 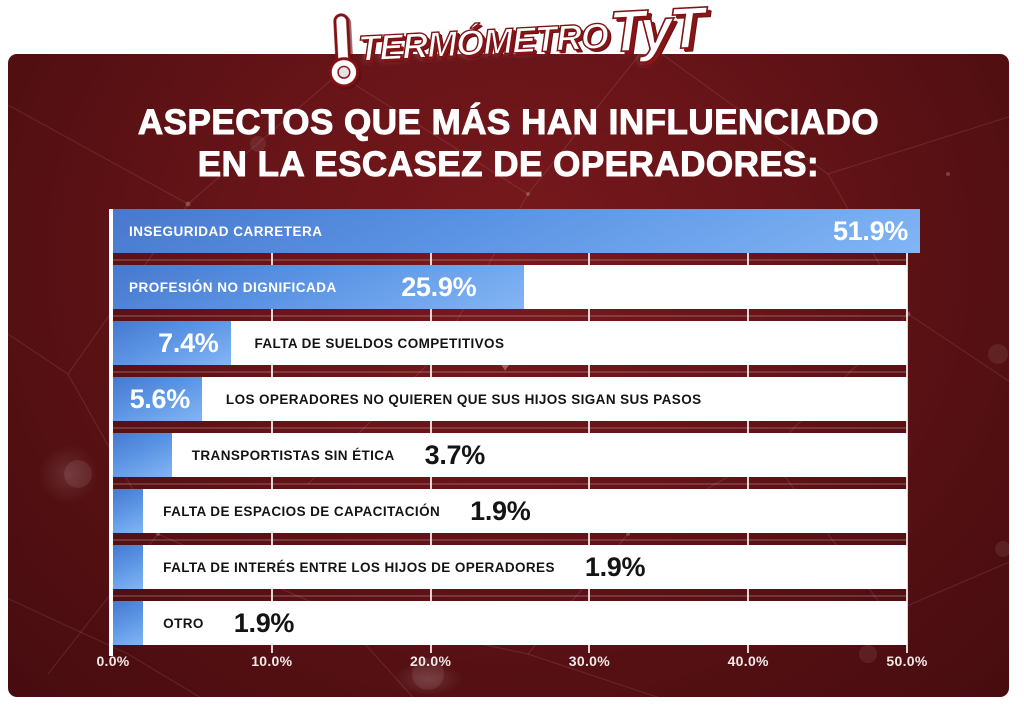 I want to click on bar-label-wrap: FALTA DE SUELDOS COMPETITIVOS, so click(x=380, y=343).